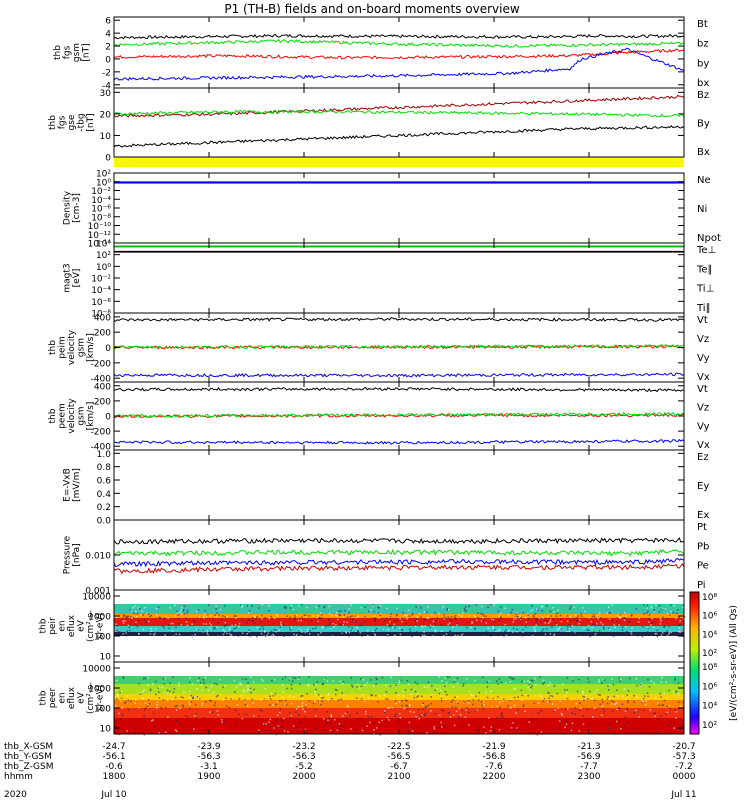 Image resolution: width=750 pixels, height=800 pixels. What do you see at coordinates (709, 687) in the screenshot?
I see `colorbar-tick-label: 10⁶` at bounding box center [709, 687].